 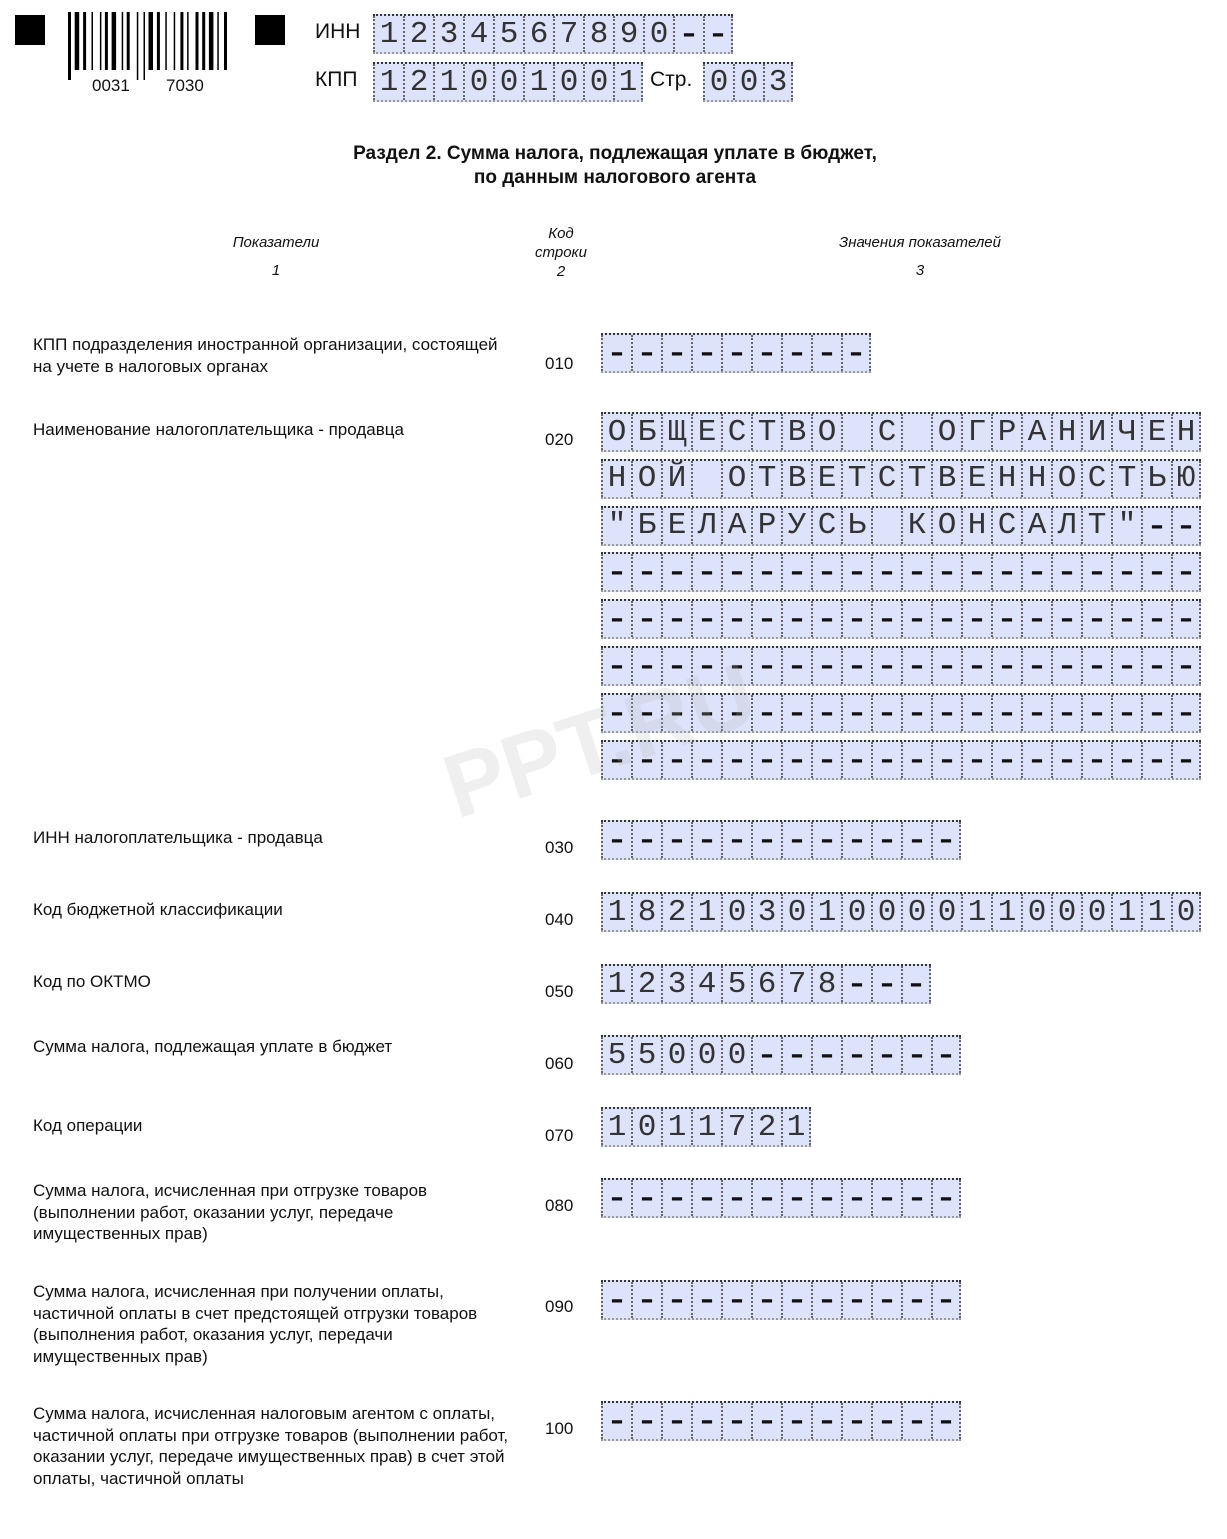 I want to click on character-cell: В, so click(x=796, y=432).